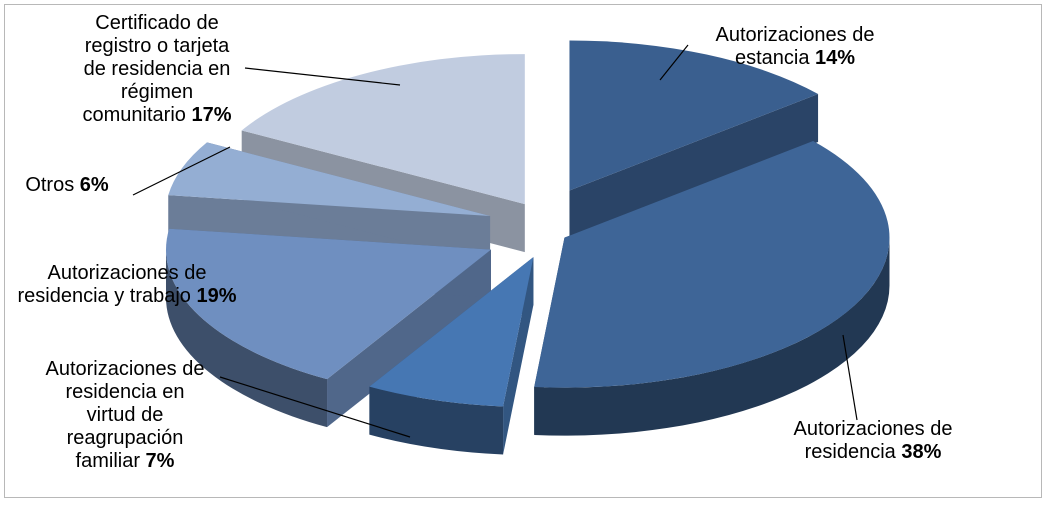 This screenshot has width=1046, height=506. I want to click on slice-label-line: virtud de, so click(125, 415).